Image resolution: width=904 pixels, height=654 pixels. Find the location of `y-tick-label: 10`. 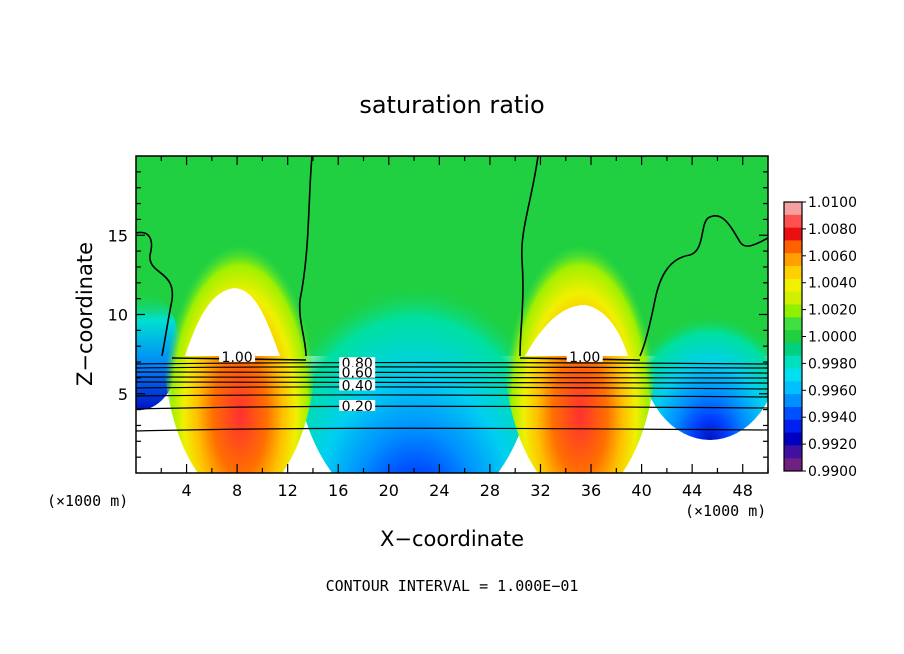

y-tick-label: 10 is located at coordinates (118, 315).